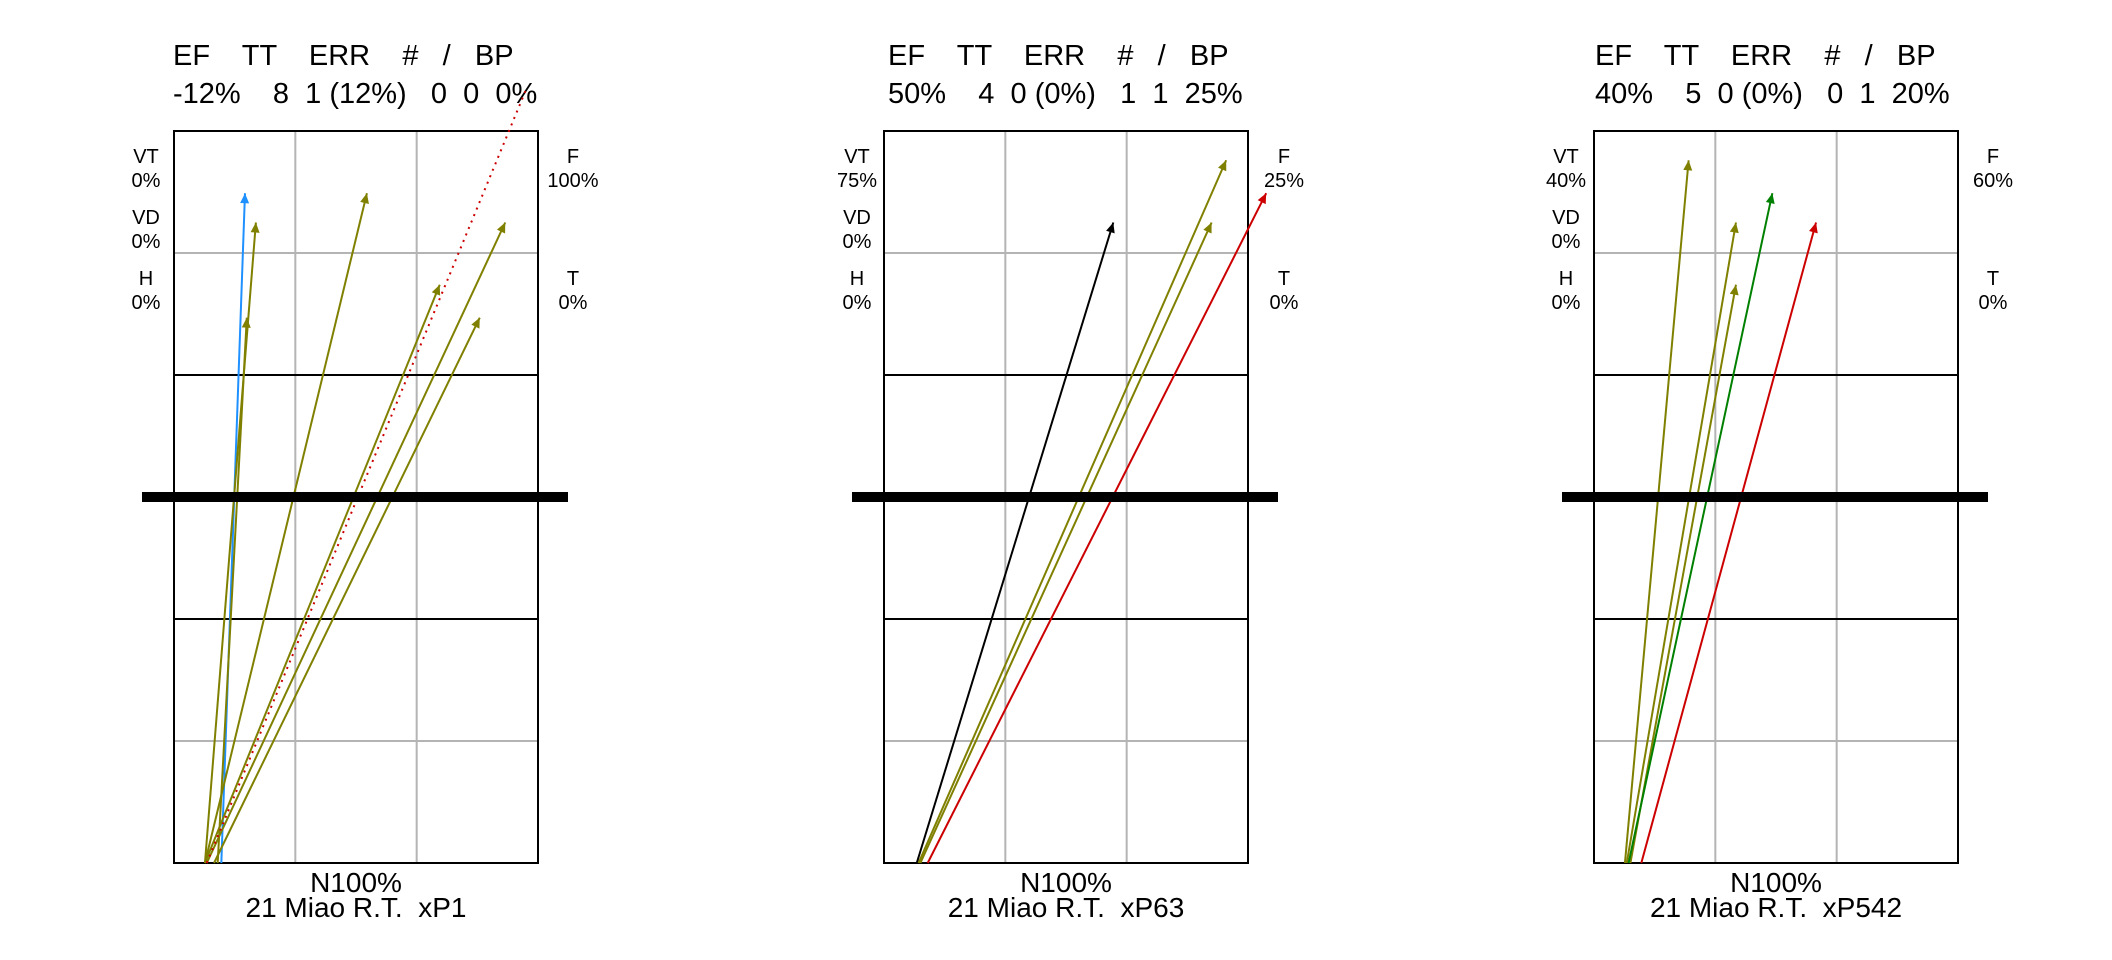  Describe the element at coordinates (1284, 169) in the screenshot. I see `f-stat: F 25%` at that location.